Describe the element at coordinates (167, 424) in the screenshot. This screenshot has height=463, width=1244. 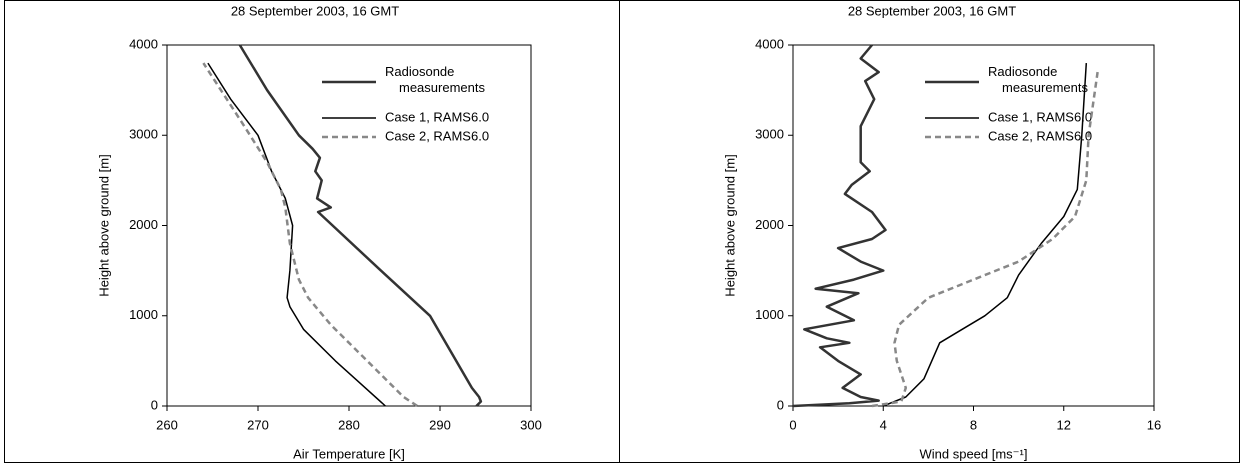
I see `x-tick-label: 260` at that location.